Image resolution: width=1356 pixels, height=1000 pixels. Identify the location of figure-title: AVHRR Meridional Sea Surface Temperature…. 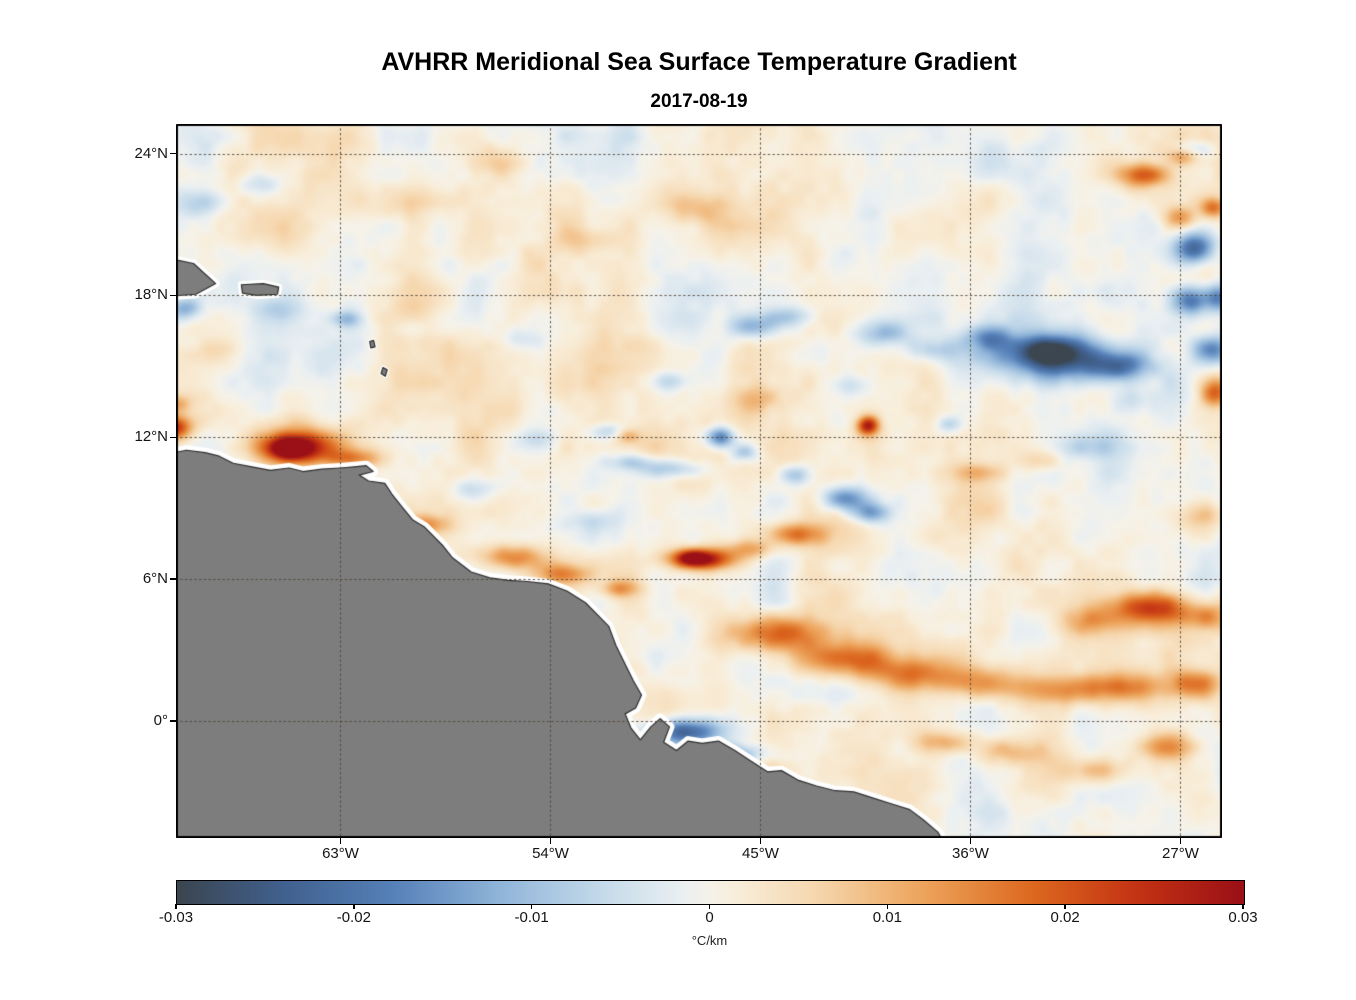
(699, 62).